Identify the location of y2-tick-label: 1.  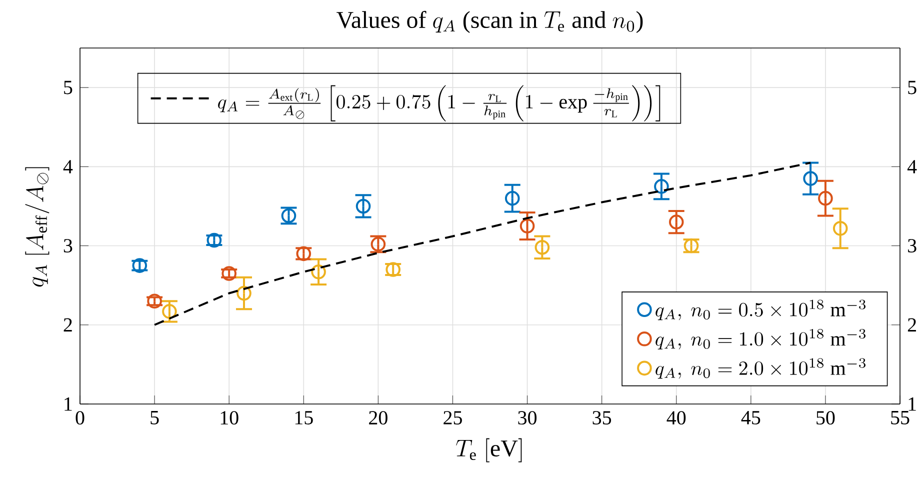
(912, 404).